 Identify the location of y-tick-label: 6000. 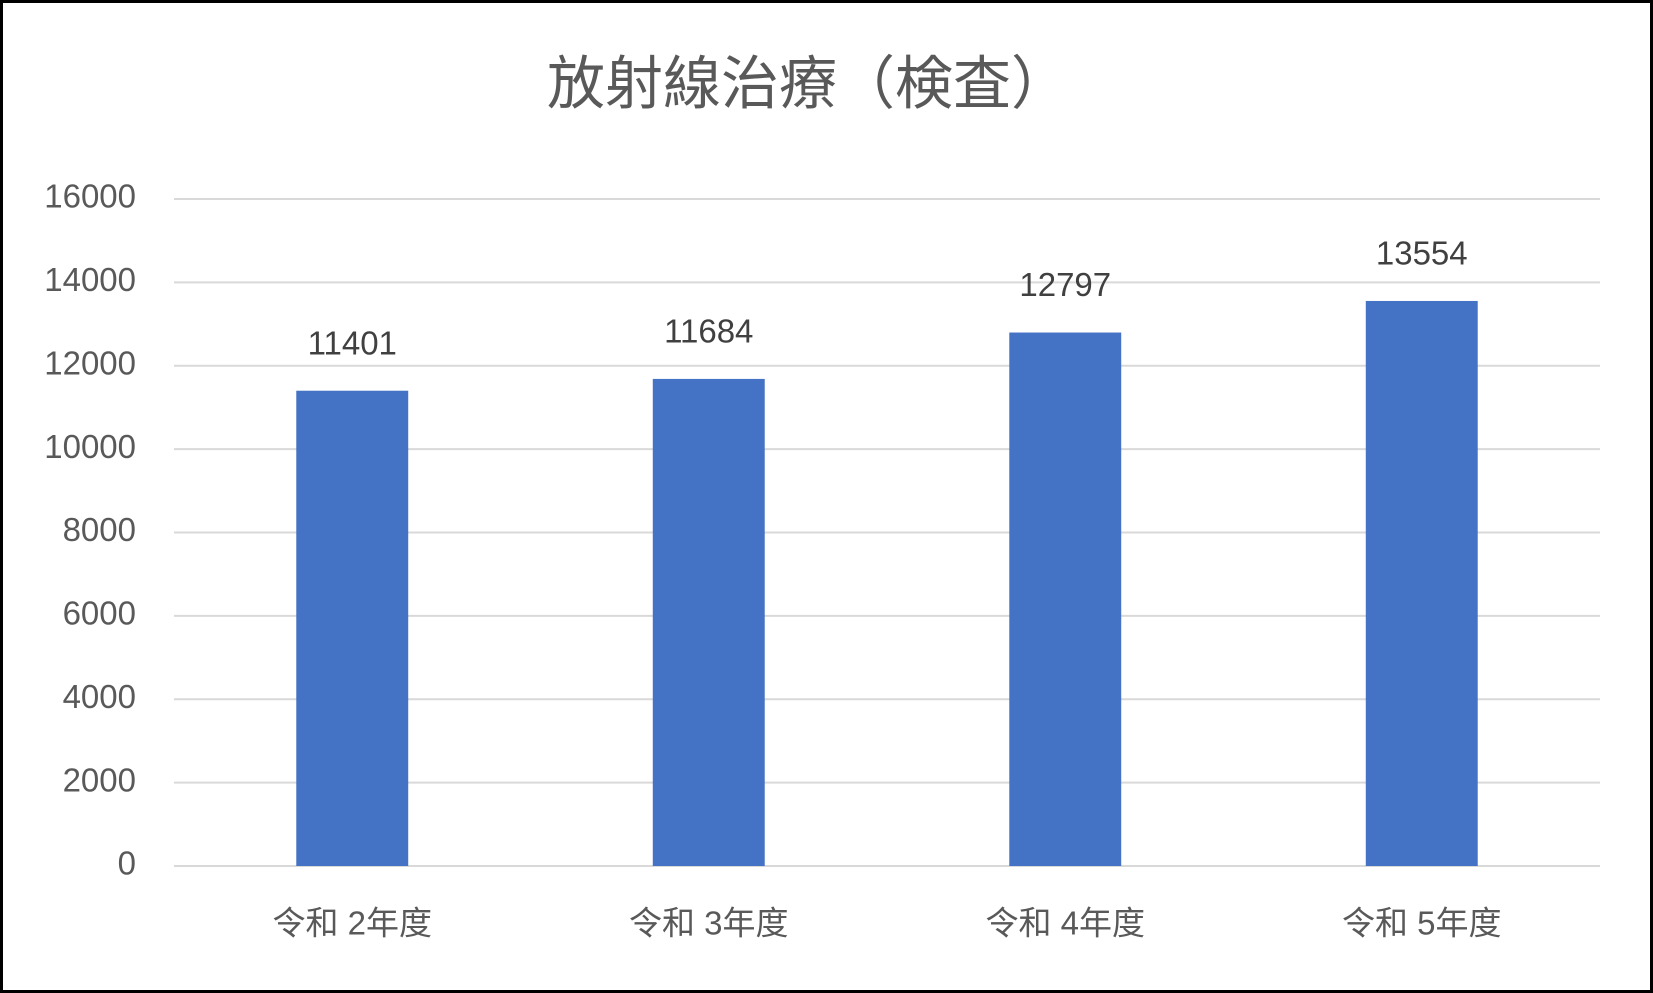
(99, 613).